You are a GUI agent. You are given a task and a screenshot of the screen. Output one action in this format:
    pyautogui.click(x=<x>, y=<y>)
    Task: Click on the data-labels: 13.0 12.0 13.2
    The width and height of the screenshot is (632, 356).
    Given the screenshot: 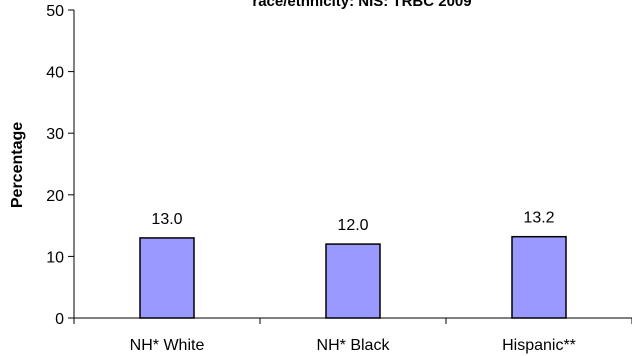 What is the action you would take?
    pyautogui.click(x=352, y=222)
    